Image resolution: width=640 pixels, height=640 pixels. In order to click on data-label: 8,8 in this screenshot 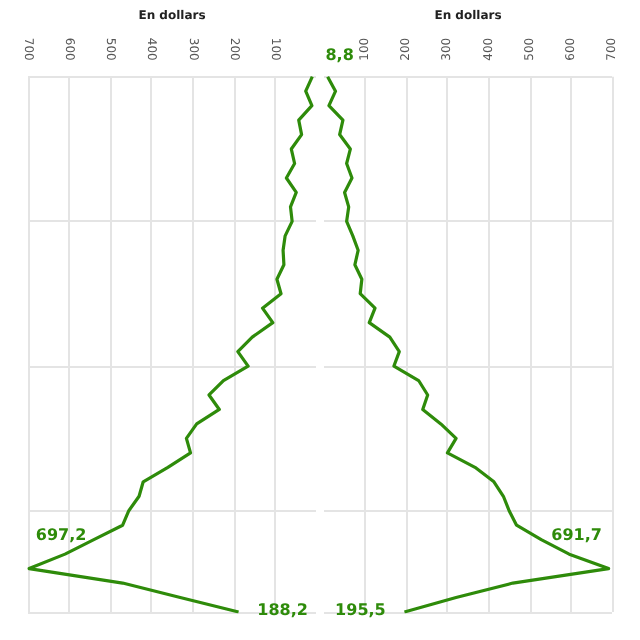, I will do `click(340, 54)`.